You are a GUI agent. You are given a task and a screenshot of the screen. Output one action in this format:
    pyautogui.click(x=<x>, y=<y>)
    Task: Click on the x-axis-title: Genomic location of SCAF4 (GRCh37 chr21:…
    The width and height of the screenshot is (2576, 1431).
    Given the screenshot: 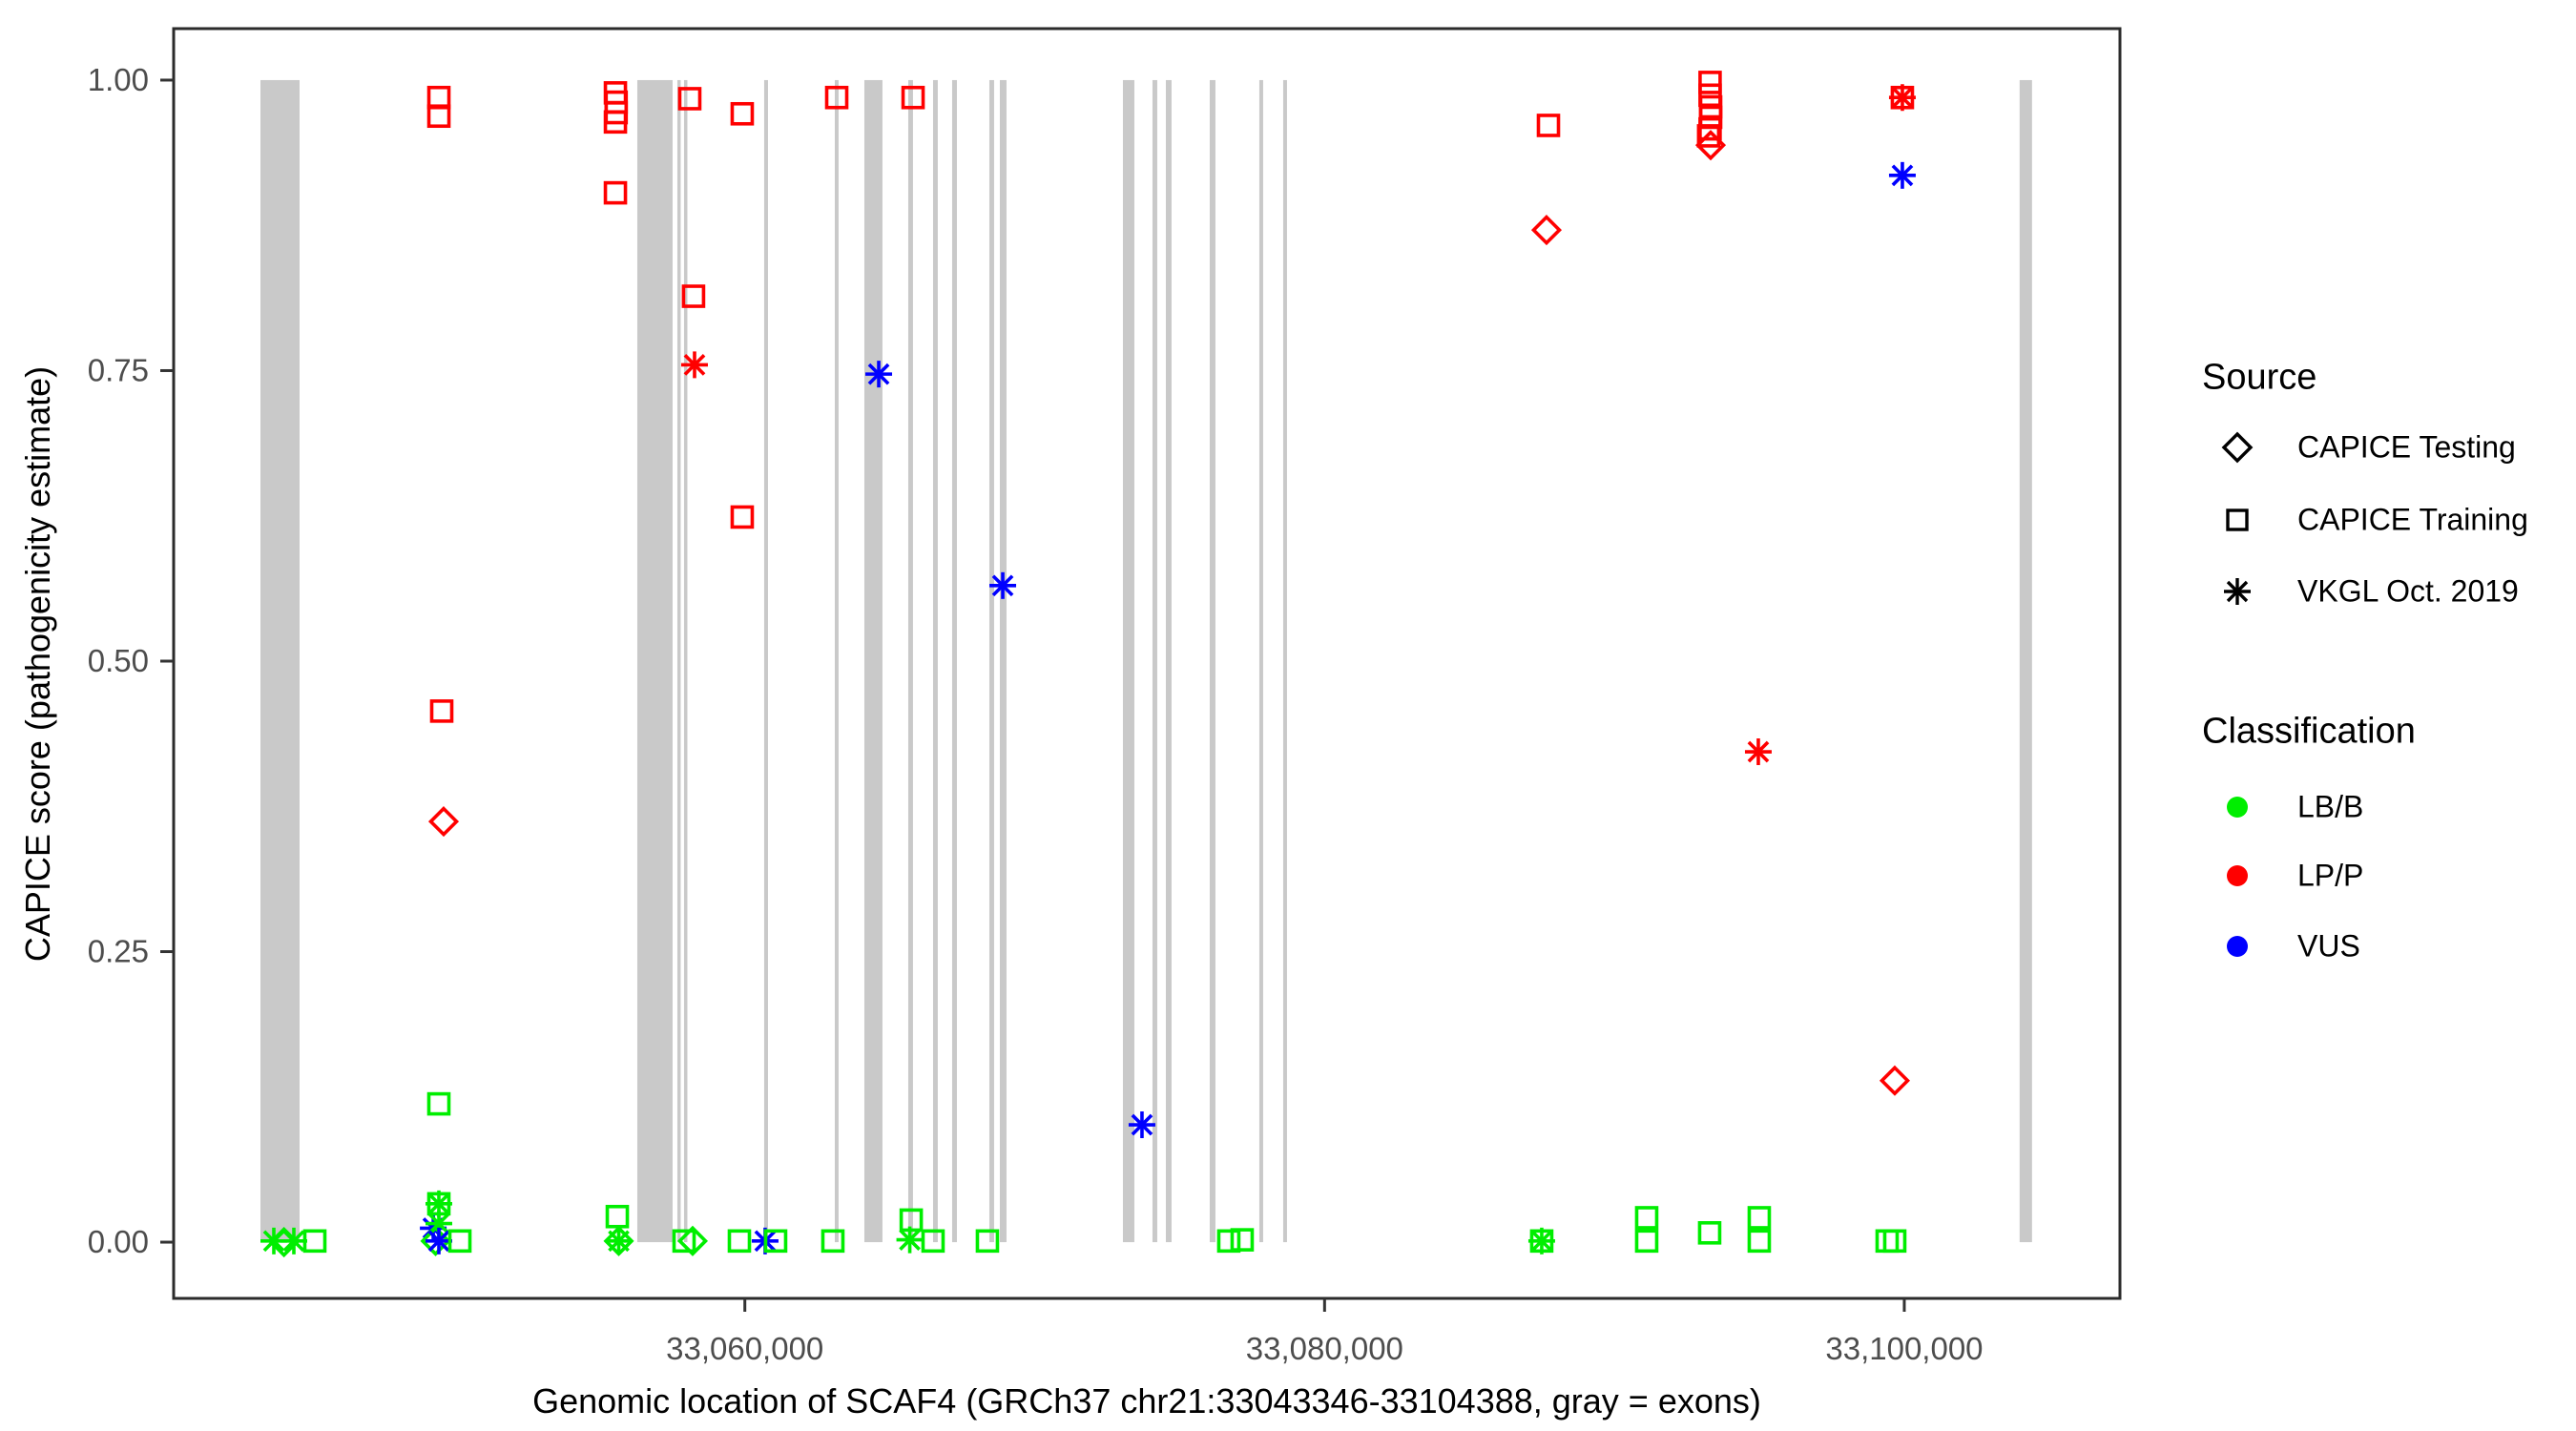 What is the action you would take?
    pyautogui.click(x=1146, y=1401)
    